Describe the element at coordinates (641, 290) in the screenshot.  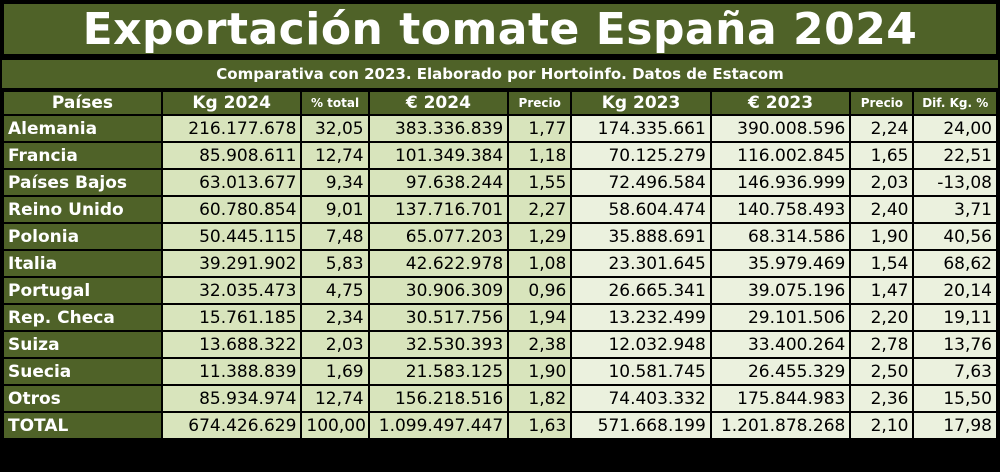
I see `kg-2023-cell: 26.665.341` at that location.